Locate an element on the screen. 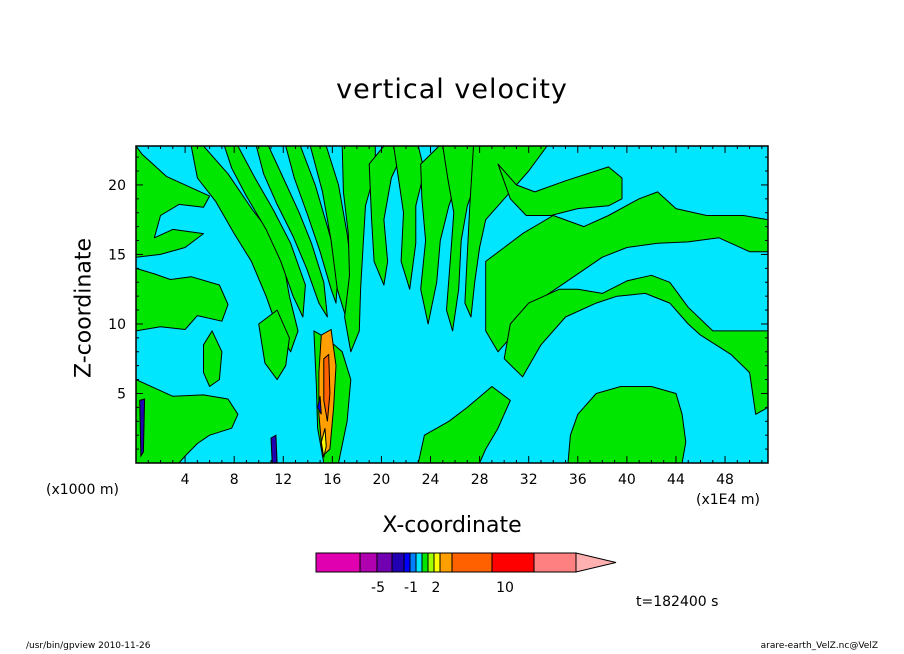  y-tick-label: 5 is located at coordinates (121, 394).